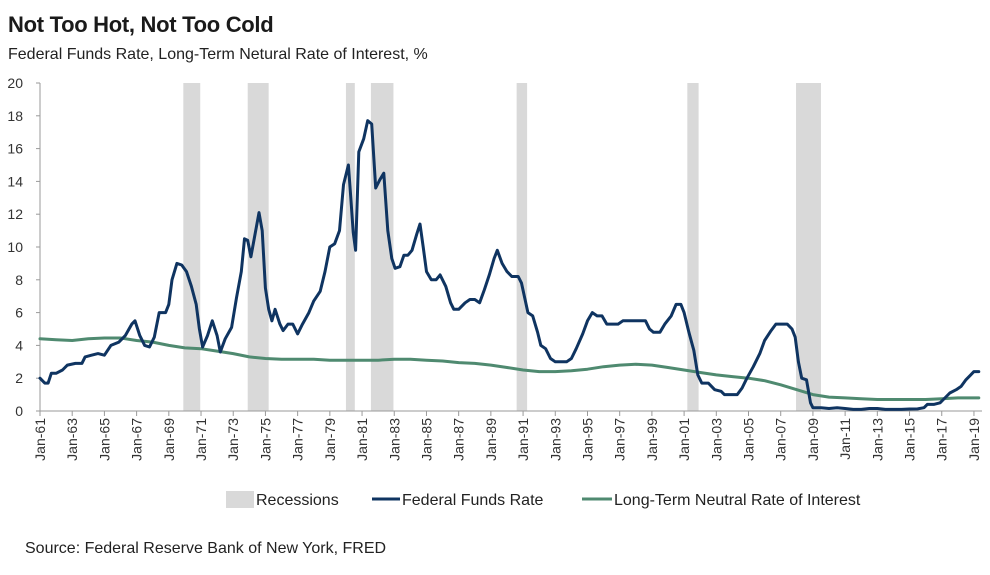 Image resolution: width=990 pixels, height=575 pixels. What do you see at coordinates (877, 439) in the screenshot?
I see `x-tick-label-Jan-13: Jan-13` at bounding box center [877, 439].